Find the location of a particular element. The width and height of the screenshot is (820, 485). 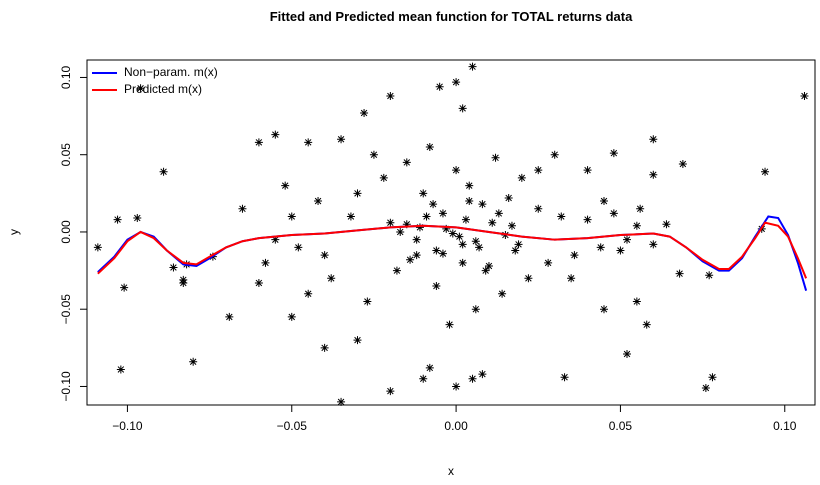

y-tick-label: 0.00 is located at coordinates (66, 232).